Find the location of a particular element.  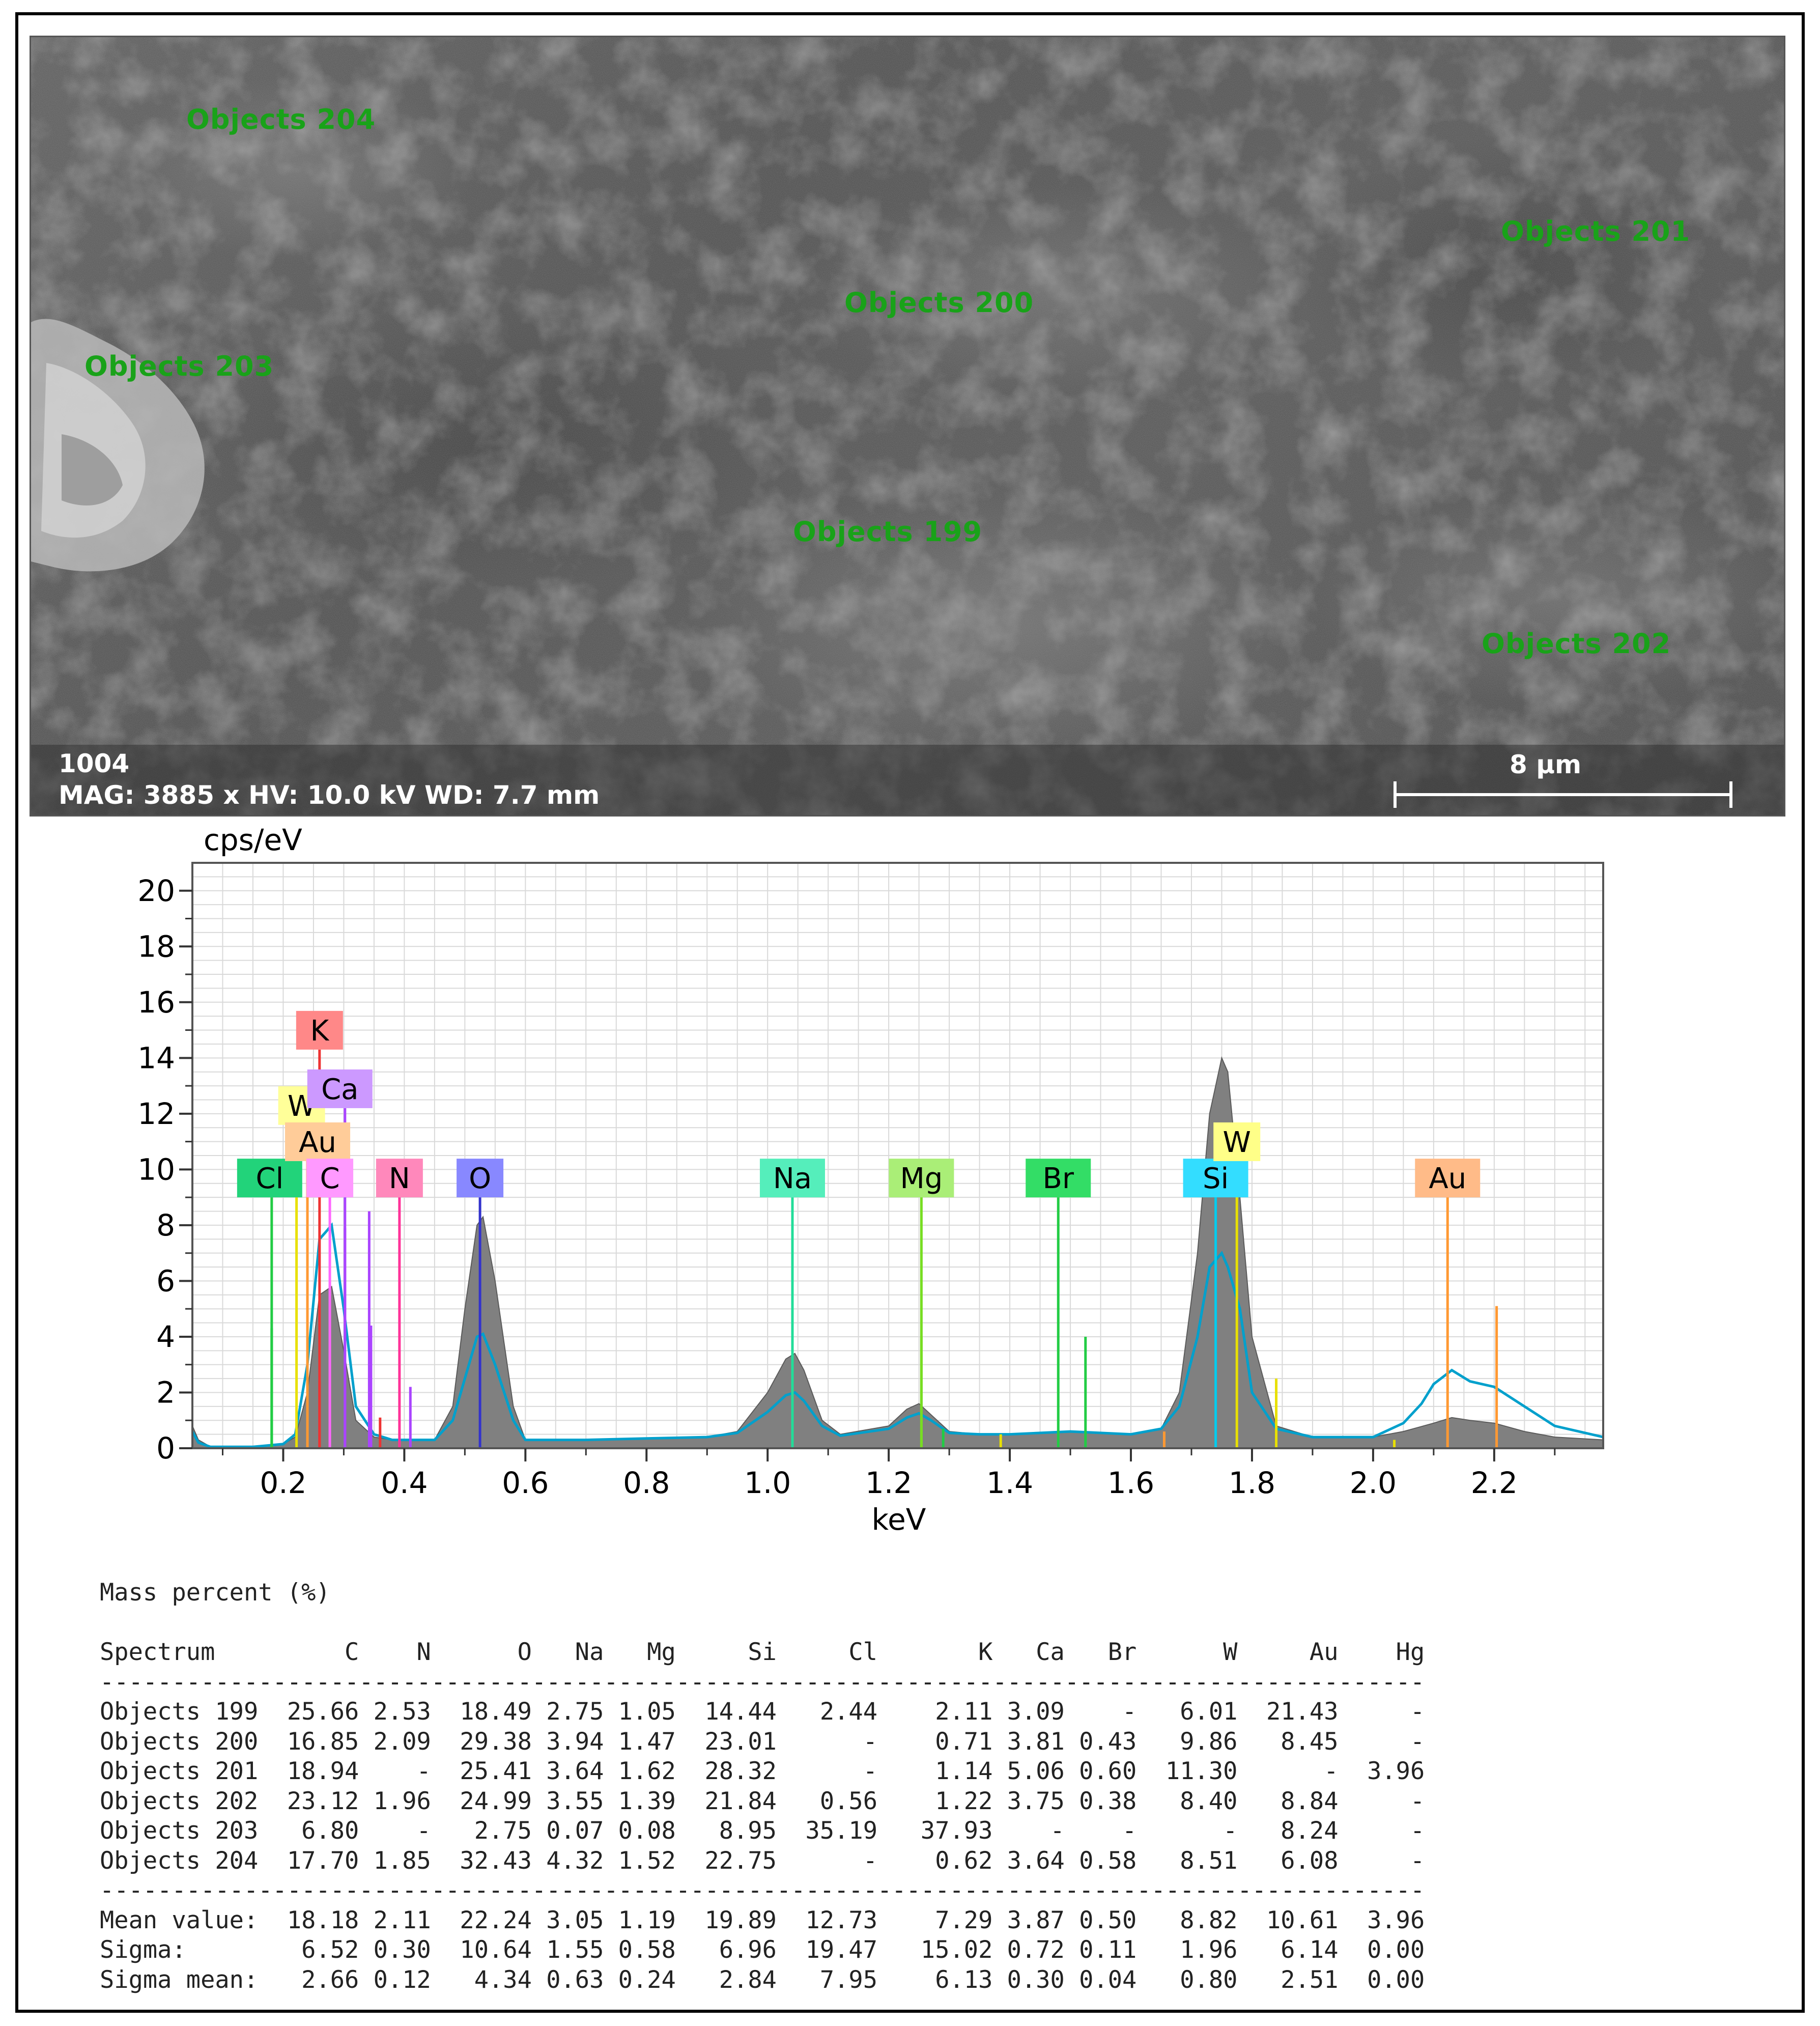

element-label: Na is located at coordinates (792, 1178).